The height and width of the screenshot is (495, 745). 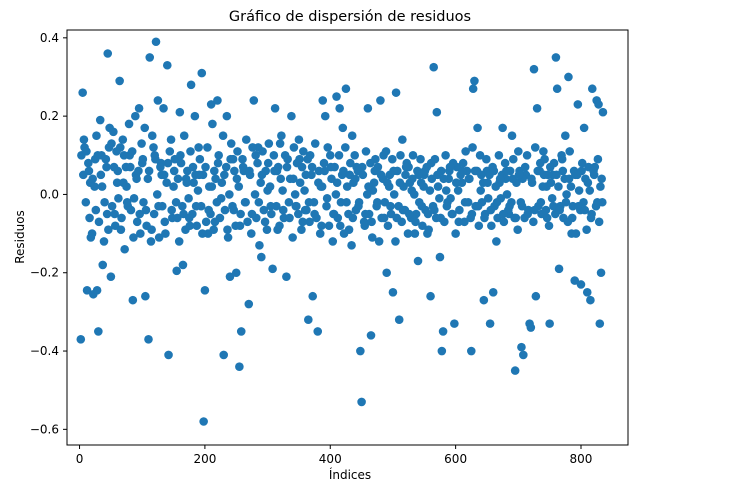 I want to click on x-axis-label: Índices, so click(x=350, y=474).